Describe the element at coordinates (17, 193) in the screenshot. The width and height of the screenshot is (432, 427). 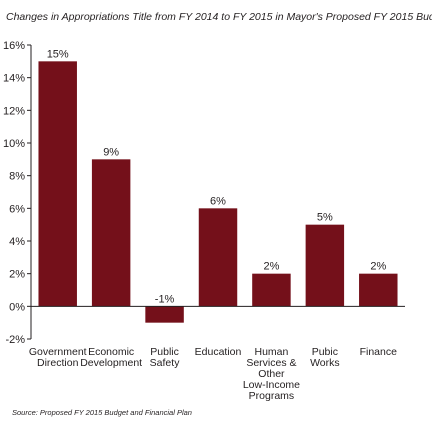
I see `y-axis-ticks: -2% 0% 2% 4% 6% 8% 10% 12% 14% 16%` at that location.